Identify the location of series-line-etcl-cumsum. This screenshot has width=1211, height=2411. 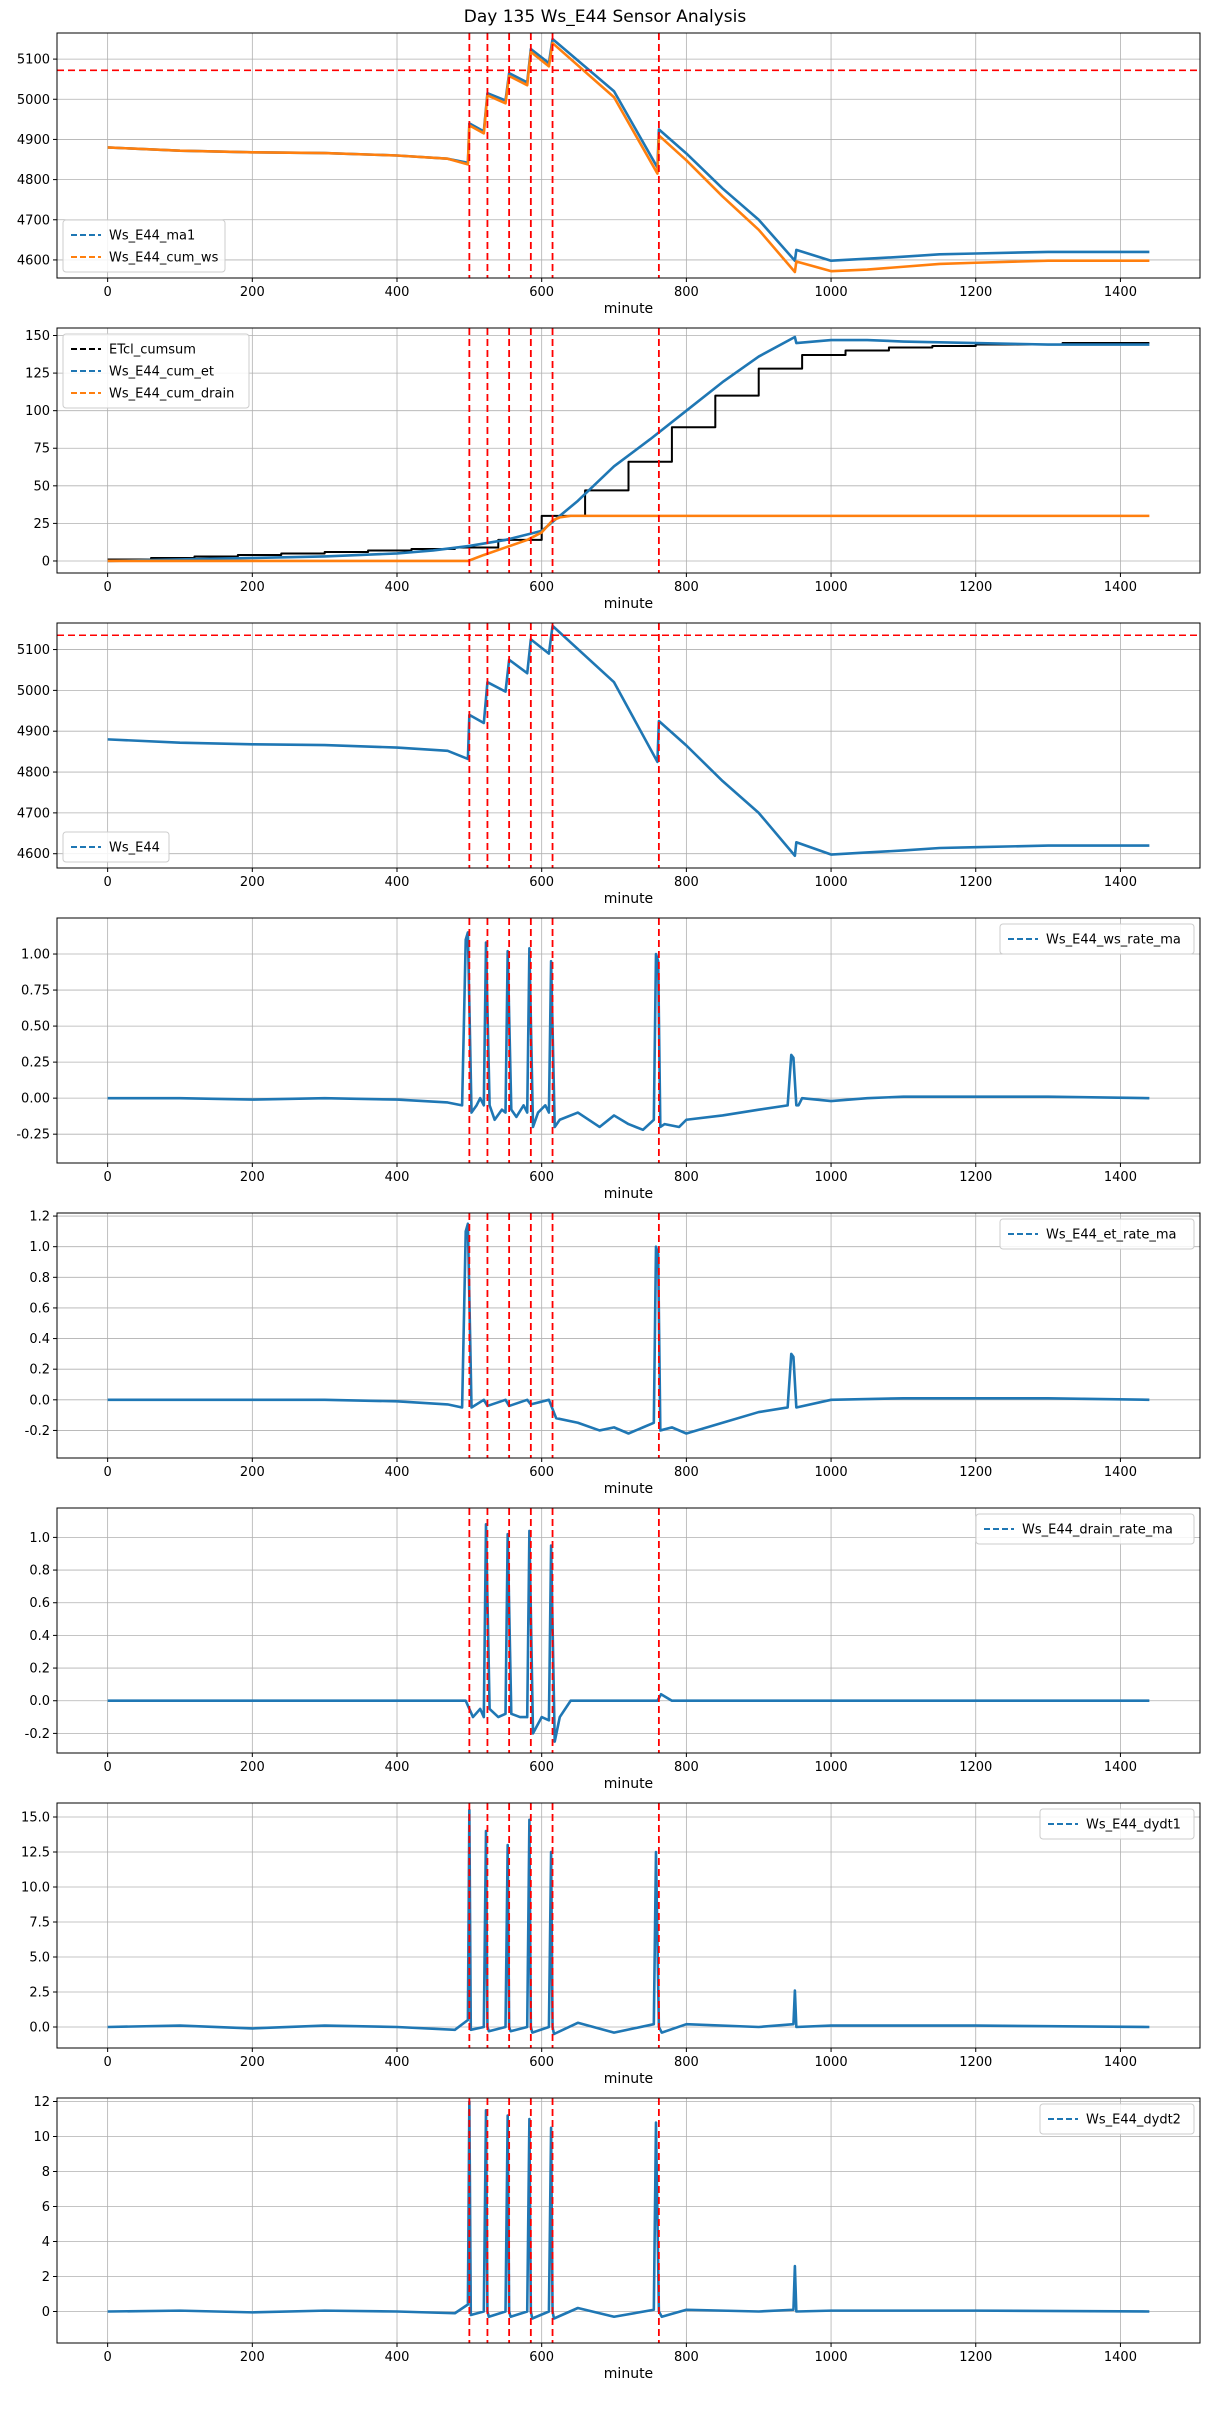
(628, 451).